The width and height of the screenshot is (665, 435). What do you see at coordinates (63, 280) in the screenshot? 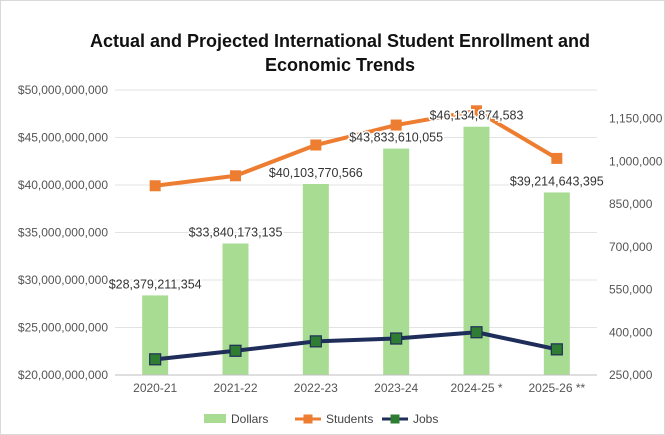
I see `left-axis-tick-label: $30,000,000,000` at bounding box center [63, 280].